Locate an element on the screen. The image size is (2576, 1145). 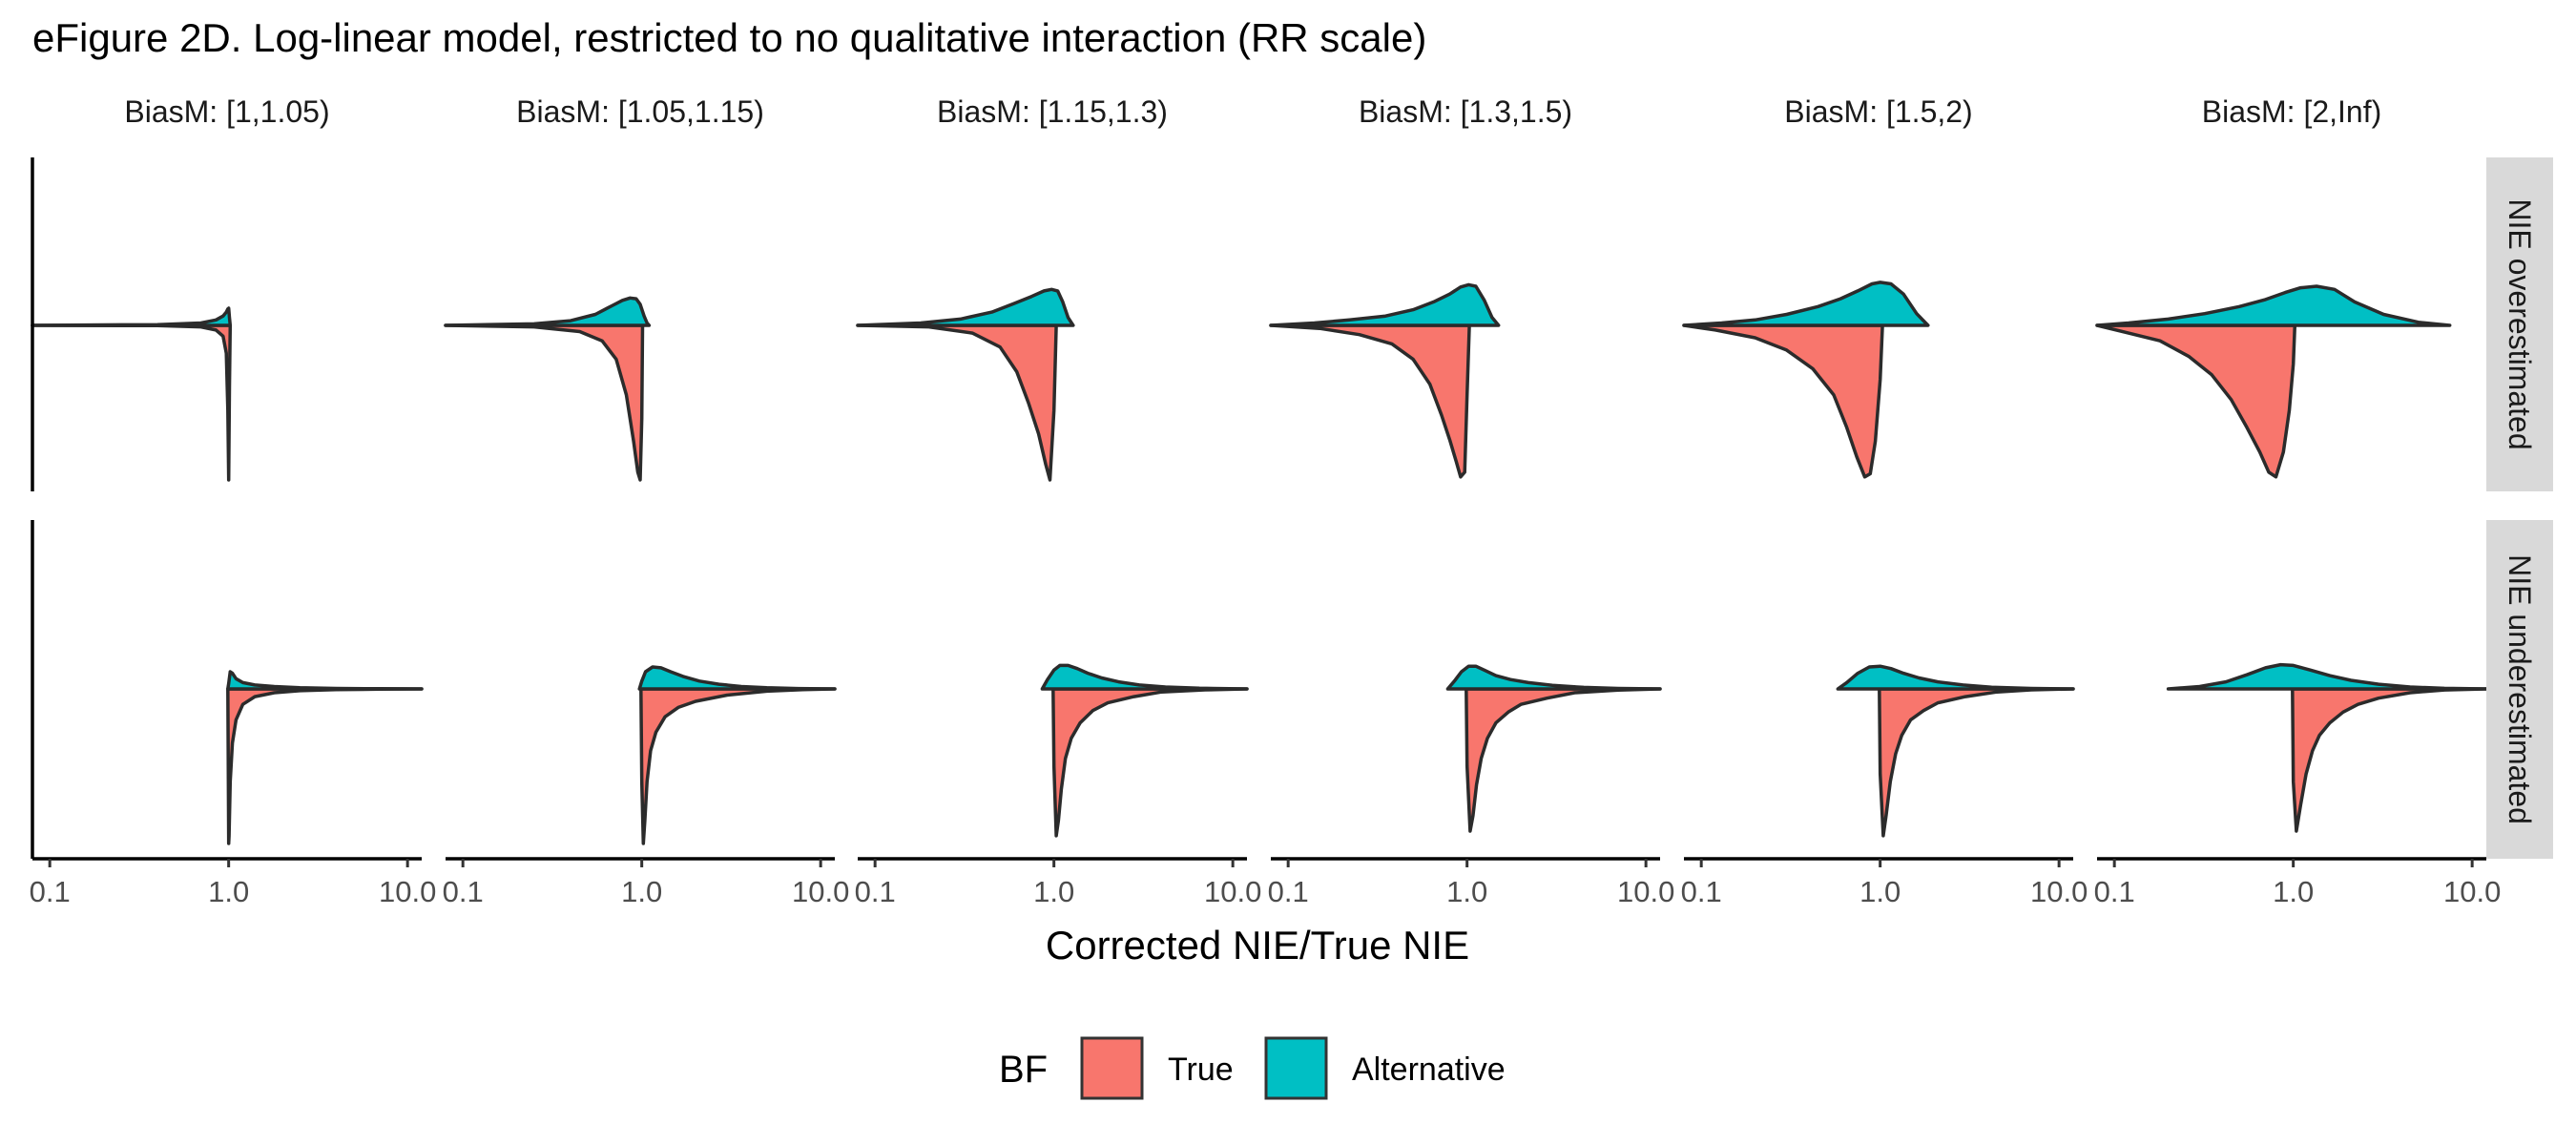
x-tick-label-col-3-1: 1.0 is located at coordinates (1466, 892).